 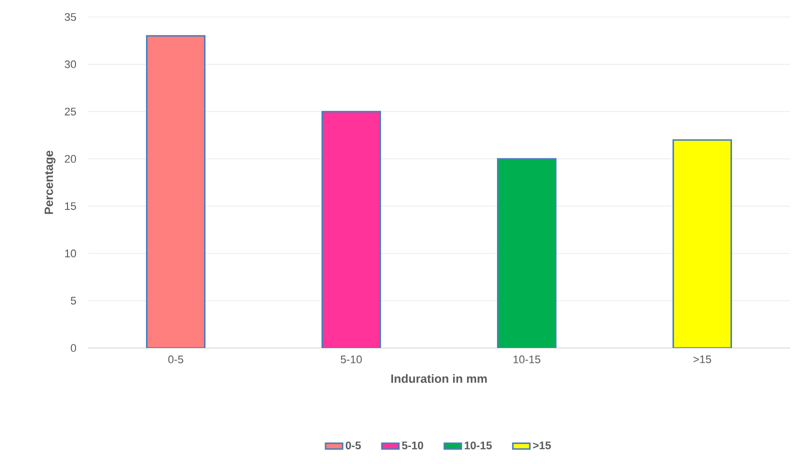 I want to click on y-tick-label: 10, so click(x=70, y=254).